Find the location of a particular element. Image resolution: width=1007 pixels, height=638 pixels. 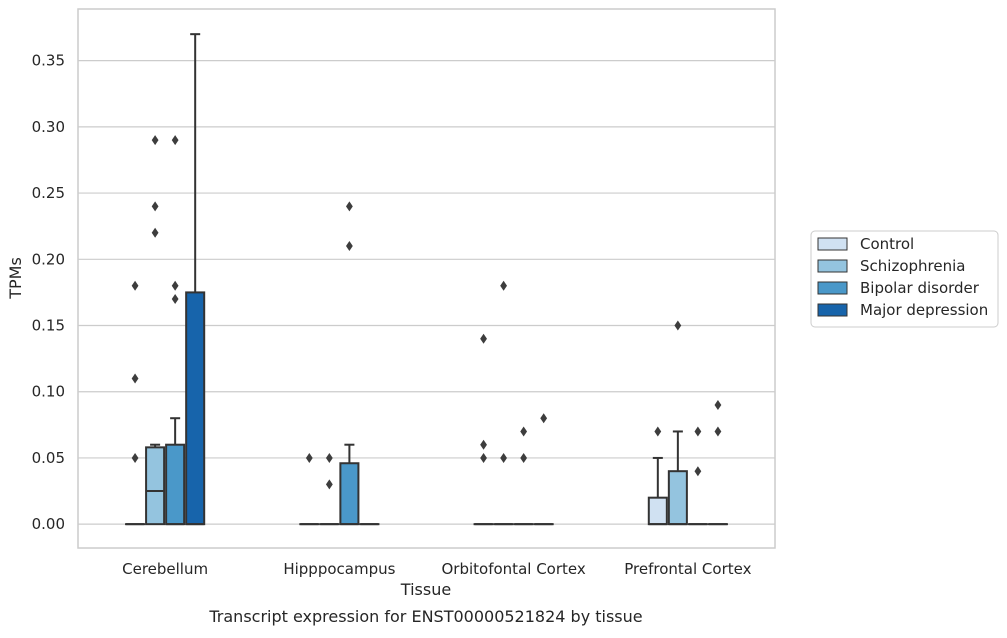

legend-label: Schizophrenia is located at coordinates (912, 266).